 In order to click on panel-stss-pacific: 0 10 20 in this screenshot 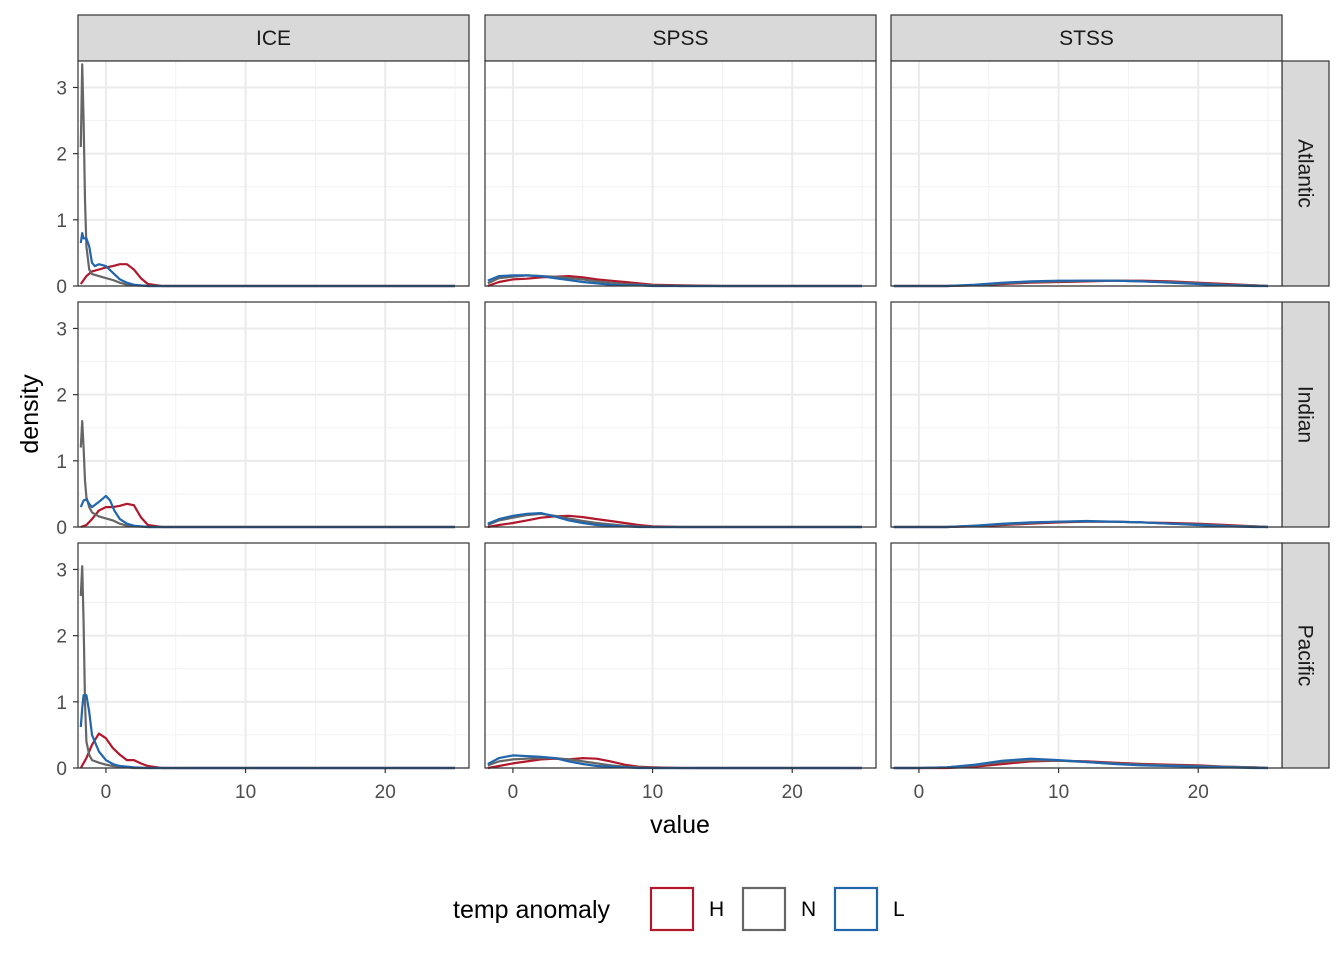, I will do `click(1086, 672)`.